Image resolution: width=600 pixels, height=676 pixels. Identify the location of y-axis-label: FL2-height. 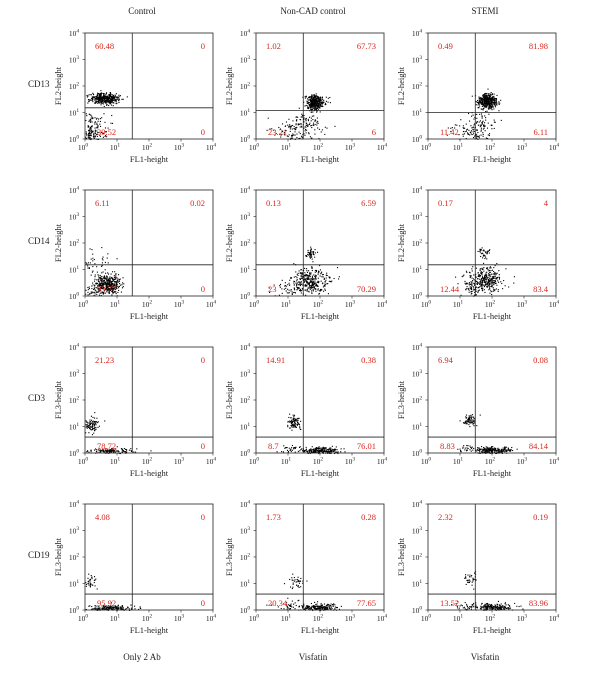
(58, 242).